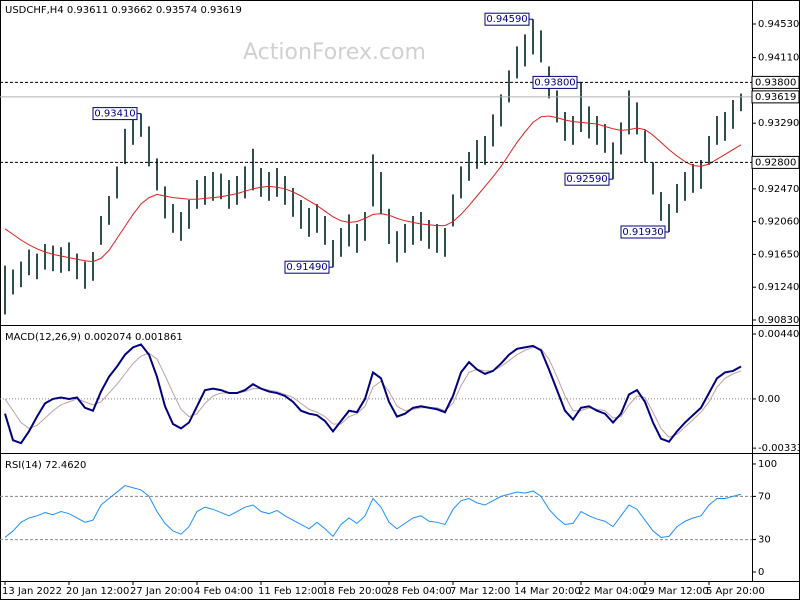  I want to click on annotation-label: 0.91490, so click(306, 267).